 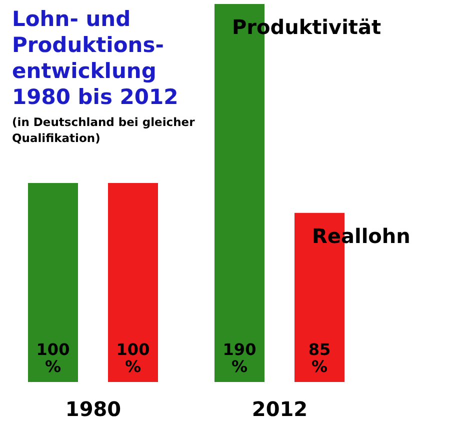 What do you see at coordinates (93, 409) in the screenshot?
I see `x-tick-label: 1980` at bounding box center [93, 409].